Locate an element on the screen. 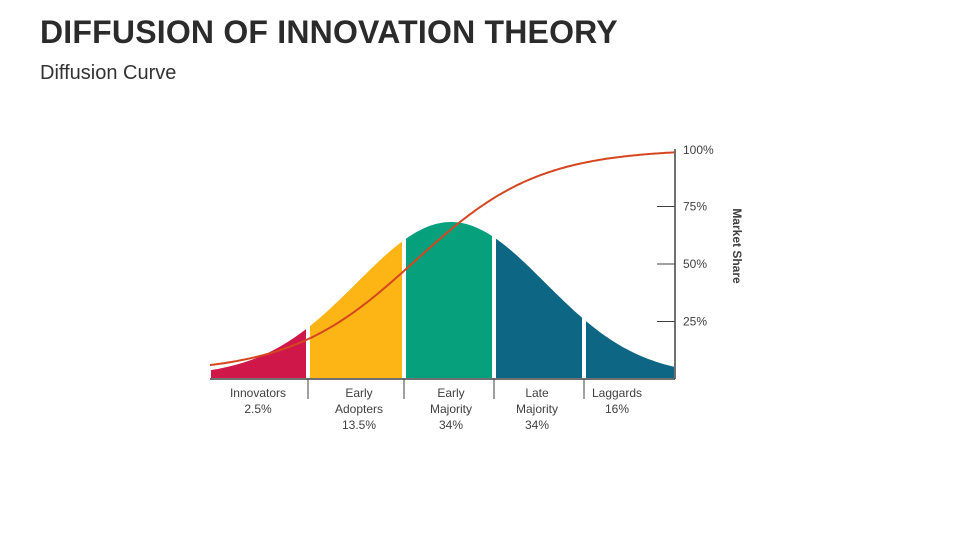  category-label-3-0: Late is located at coordinates (537, 393).